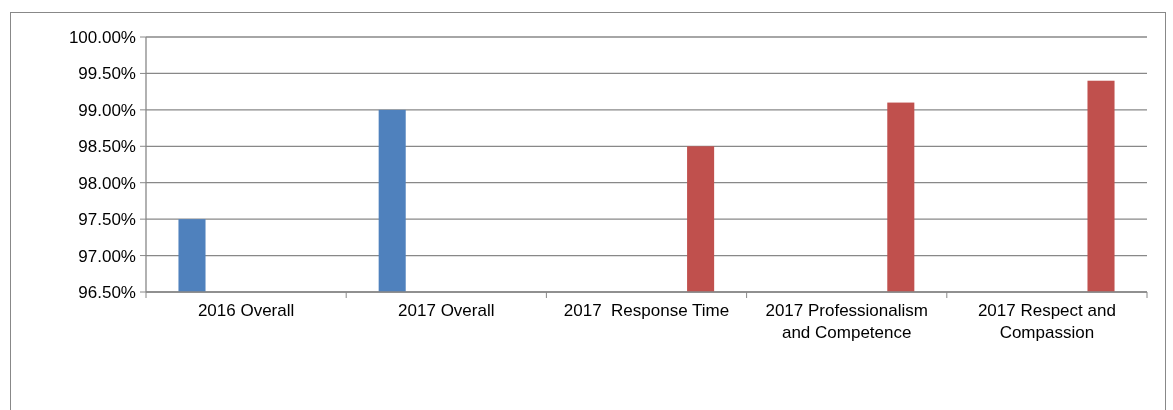 The width and height of the screenshot is (1173, 410). I want to click on y-tick-label: 97.50%, so click(107, 220).